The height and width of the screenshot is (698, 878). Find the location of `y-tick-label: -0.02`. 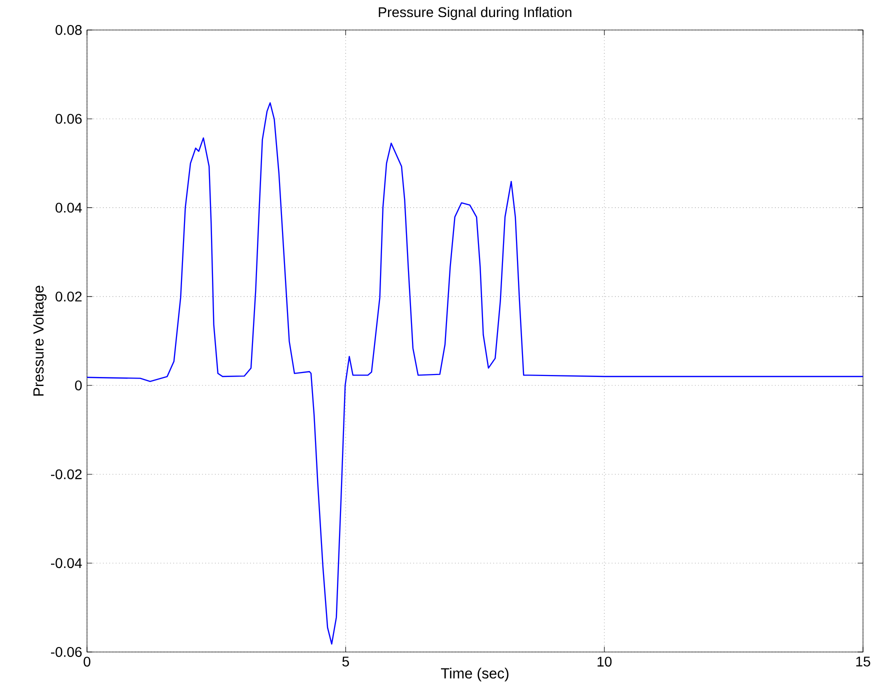

y-tick-label: -0.02 is located at coordinates (66, 474).